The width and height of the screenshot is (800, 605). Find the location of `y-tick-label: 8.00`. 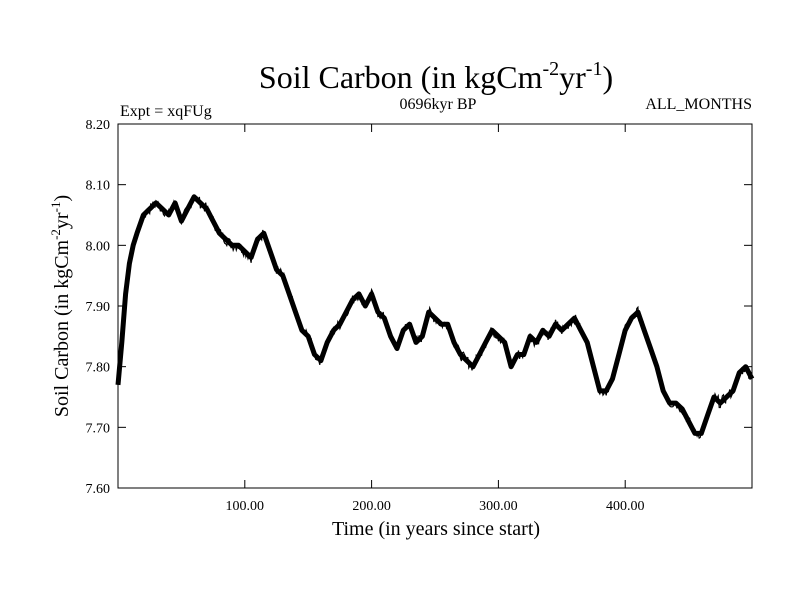

y-tick-label: 8.00 is located at coordinates (98, 246).